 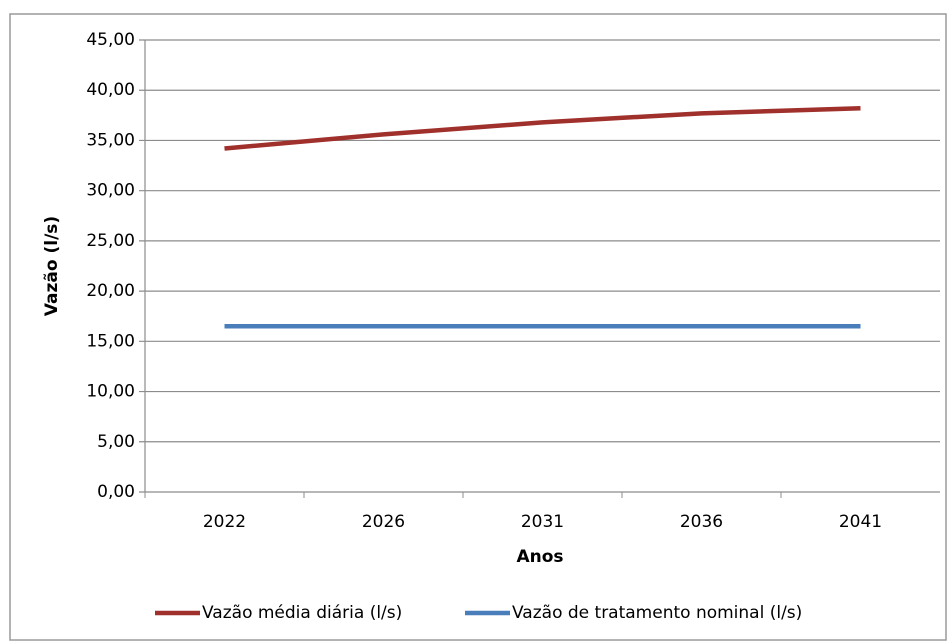 I want to click on x-tick-label: 2031, so click(x=542, y=522).